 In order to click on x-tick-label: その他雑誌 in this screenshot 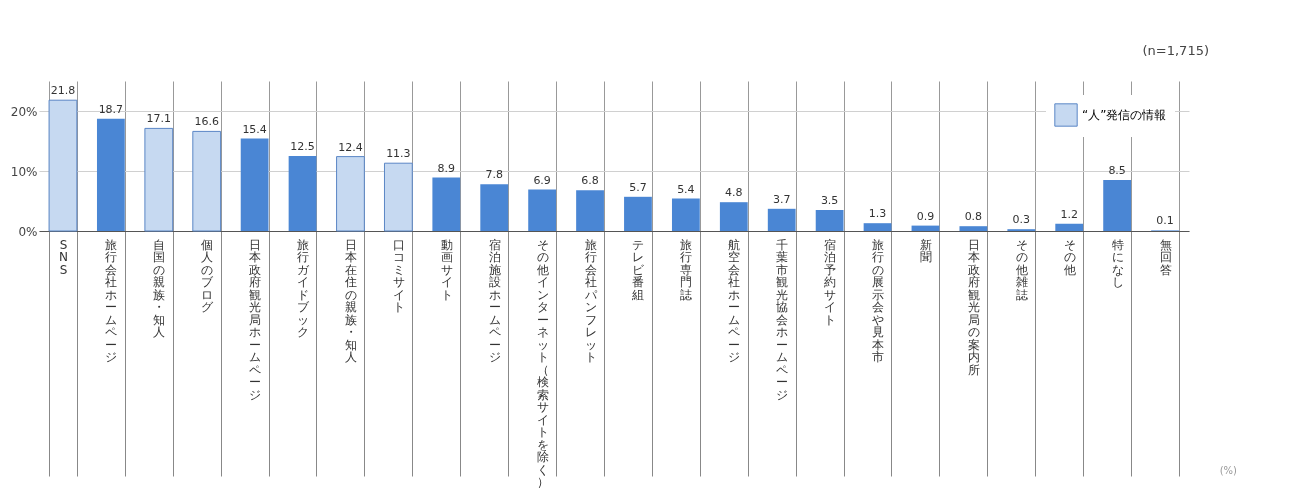, I will do `click(1021, 269)`.